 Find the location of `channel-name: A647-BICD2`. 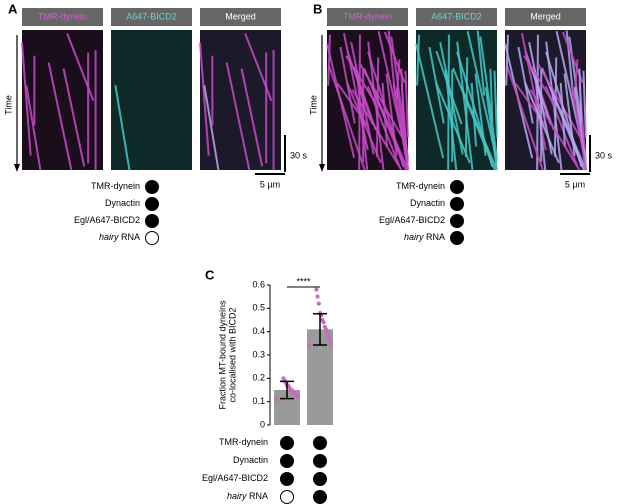

channel-name: A647-BICD2 is located at coordinates (456, 16).